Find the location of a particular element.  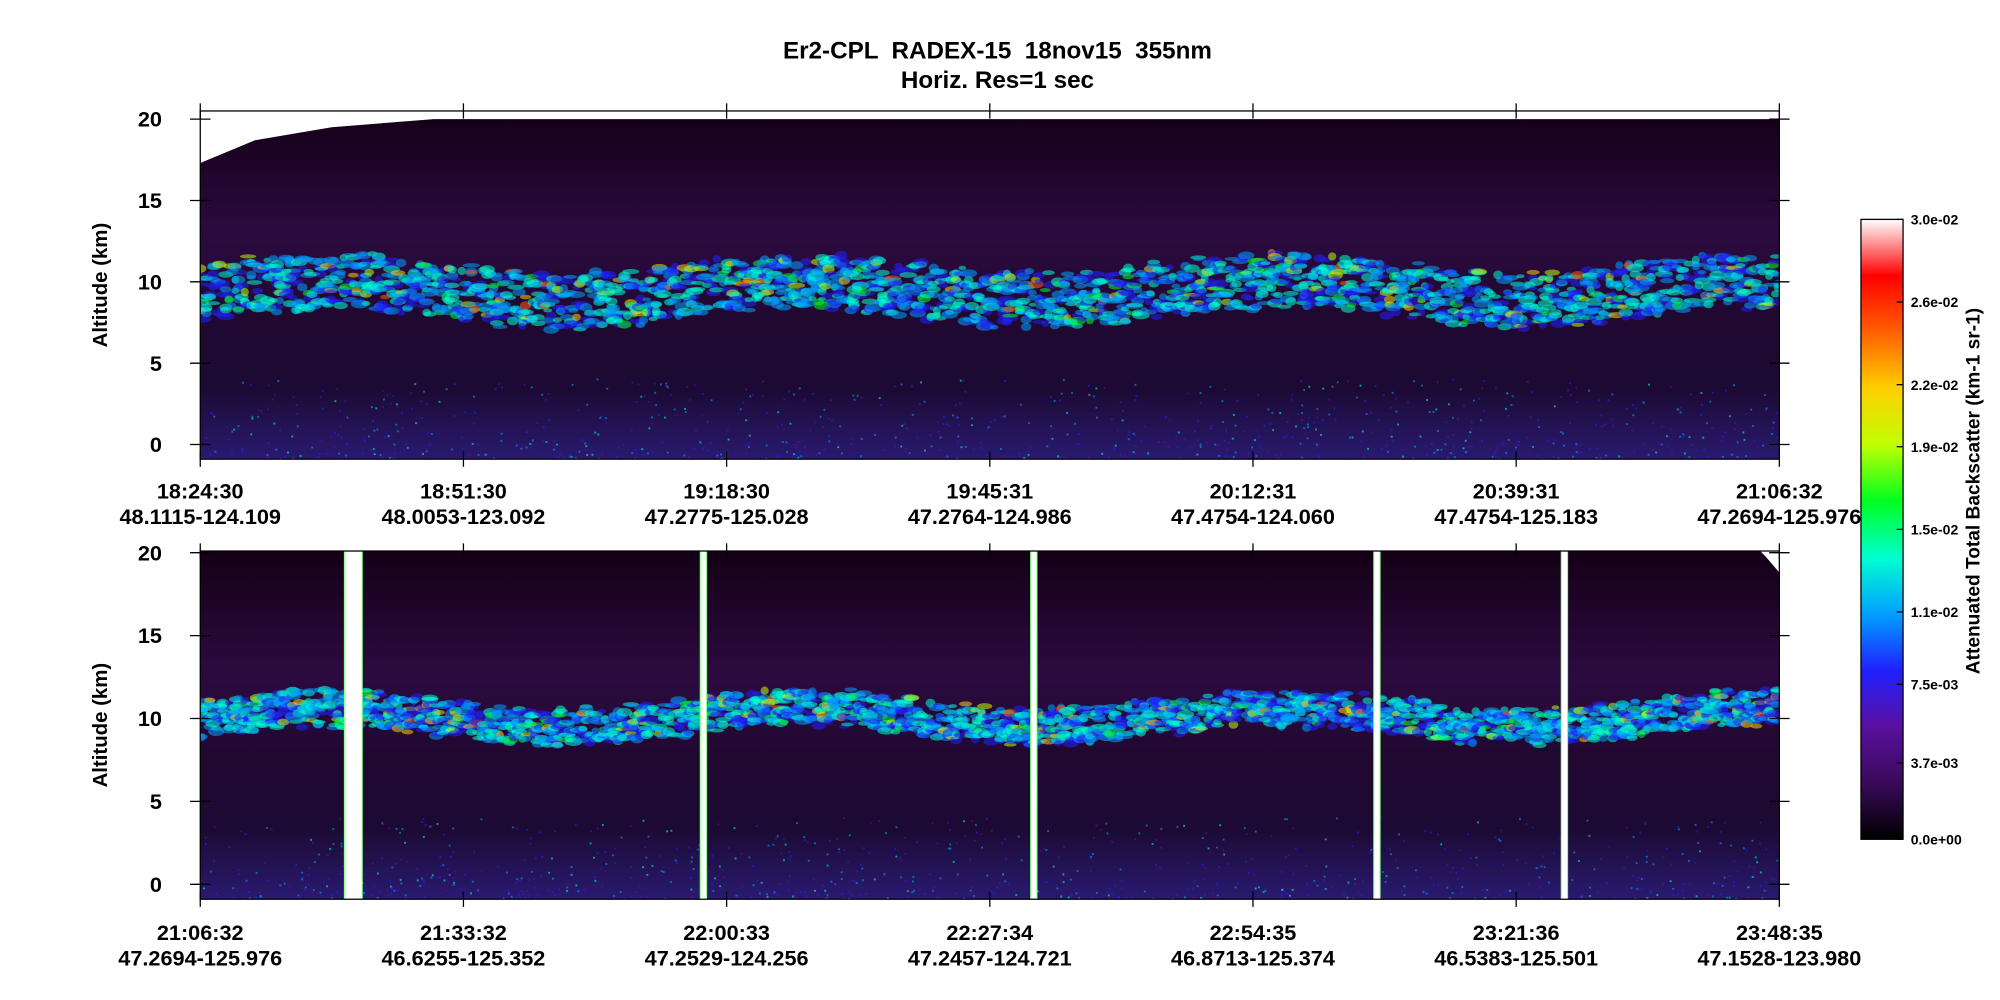

mask is located at coordinates (990, 137).